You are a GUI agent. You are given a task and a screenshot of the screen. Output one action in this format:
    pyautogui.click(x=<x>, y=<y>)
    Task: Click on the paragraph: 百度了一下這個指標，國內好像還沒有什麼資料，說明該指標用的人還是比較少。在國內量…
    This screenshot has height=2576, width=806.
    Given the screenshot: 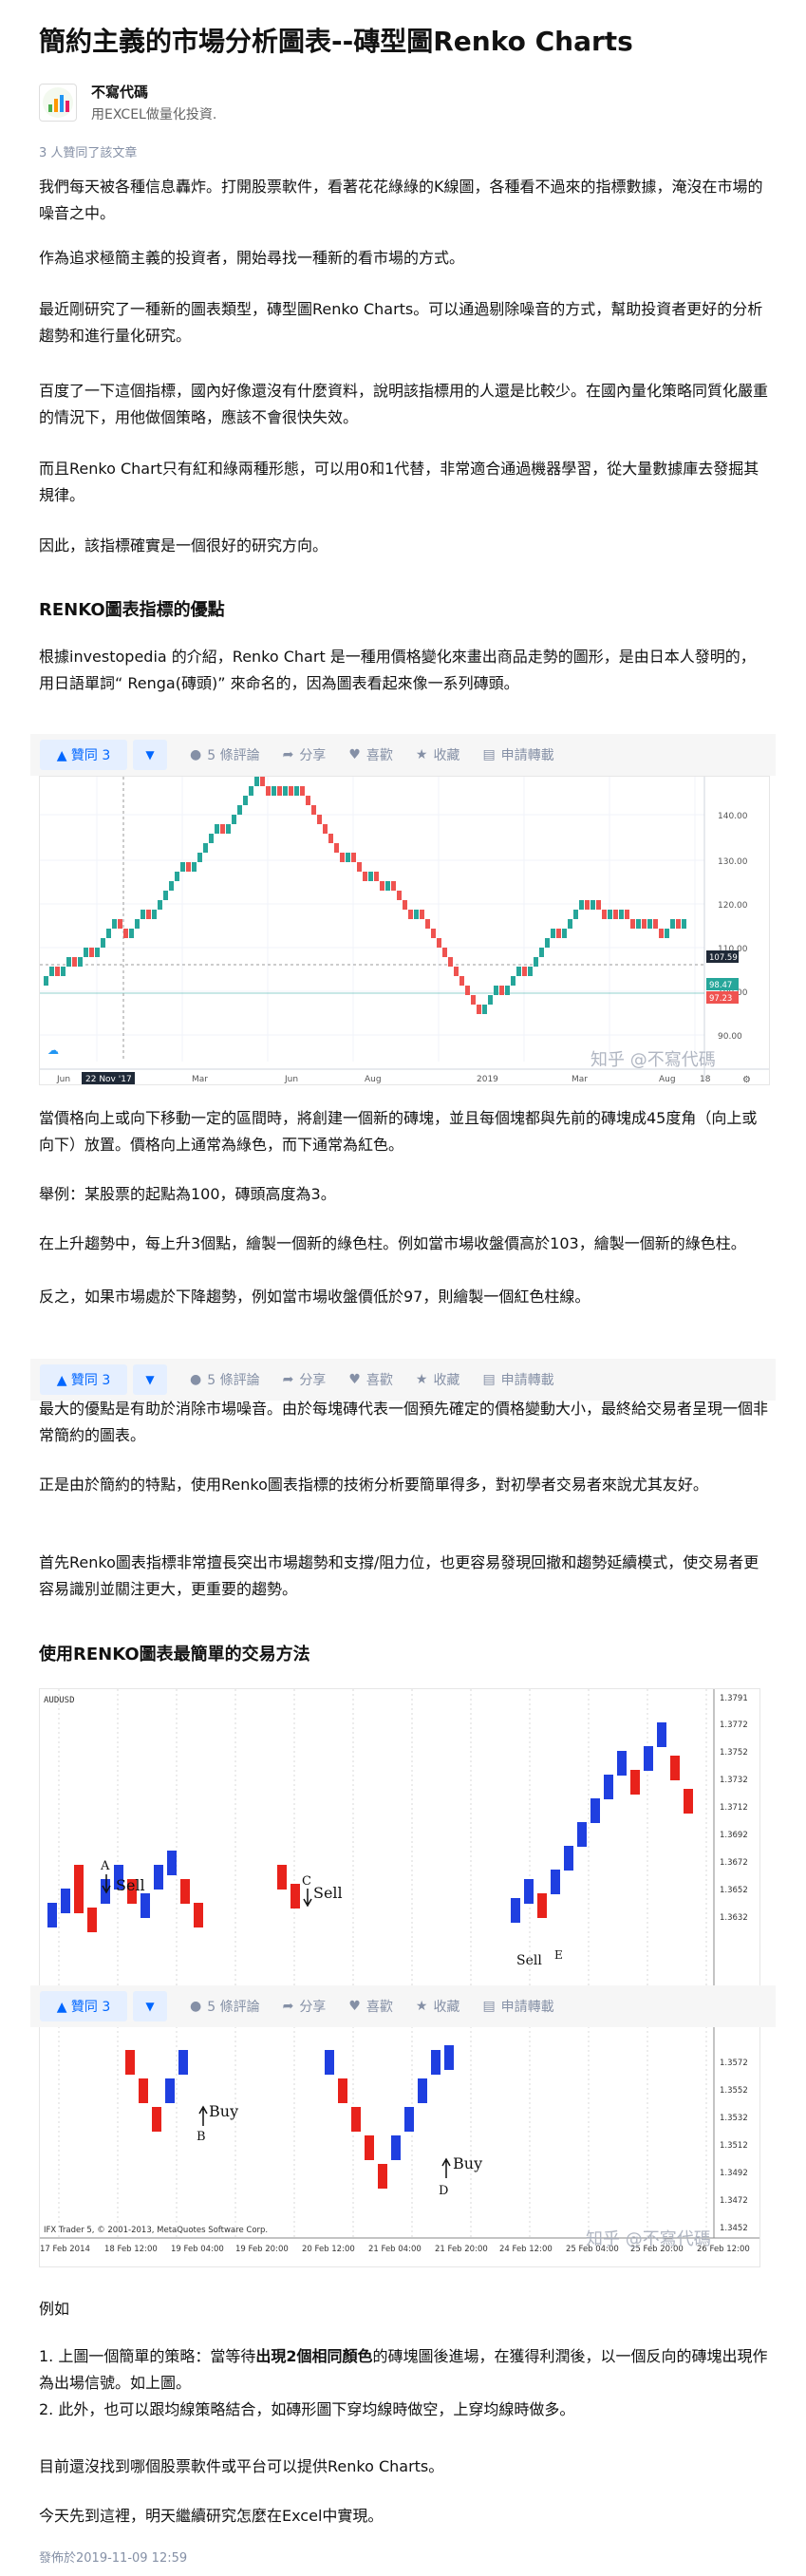 What is the action you would take?
    pyautogui.click(x=404, y=404)
    